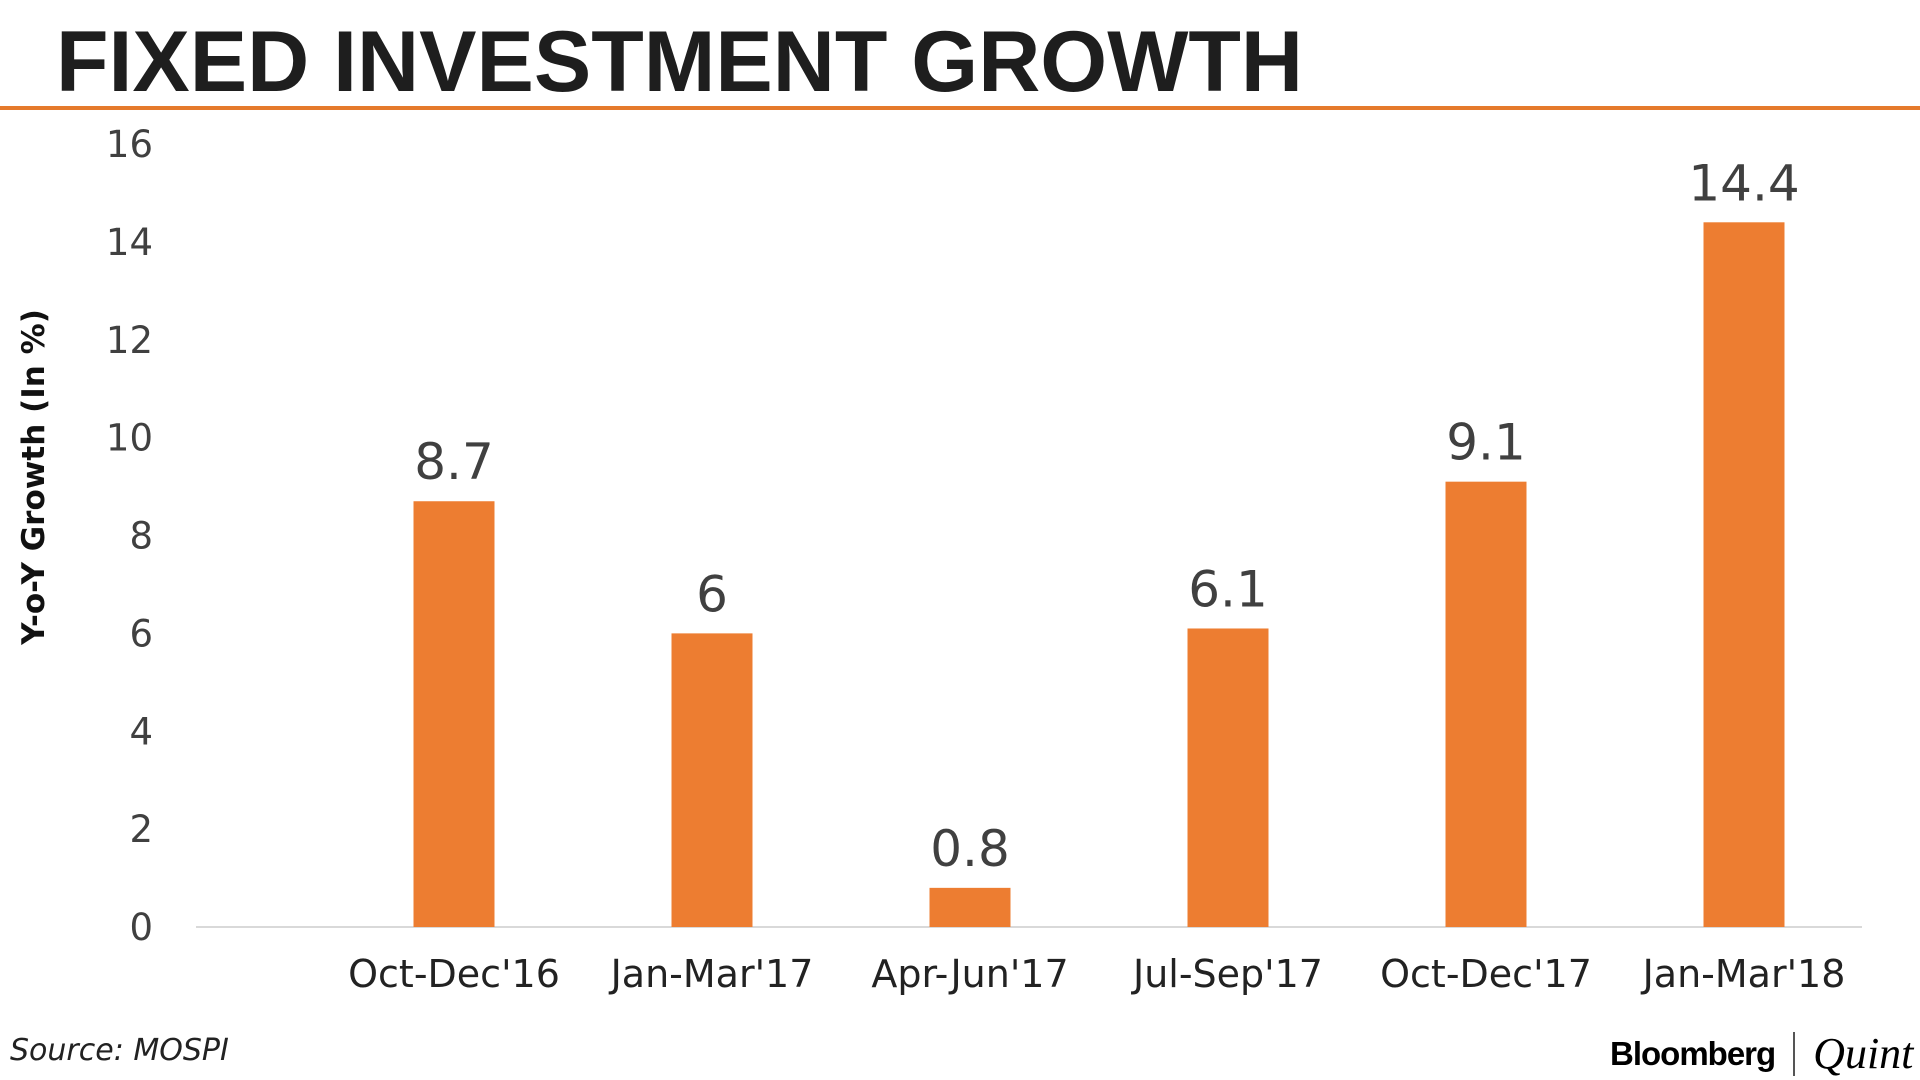 The image size is (1920, 1080). What do you see at coordinates (34, 477) in the screenshot?
I see `y-axis-title: Y-o-Y Growth (In %)` at bounding box center [34, 477].